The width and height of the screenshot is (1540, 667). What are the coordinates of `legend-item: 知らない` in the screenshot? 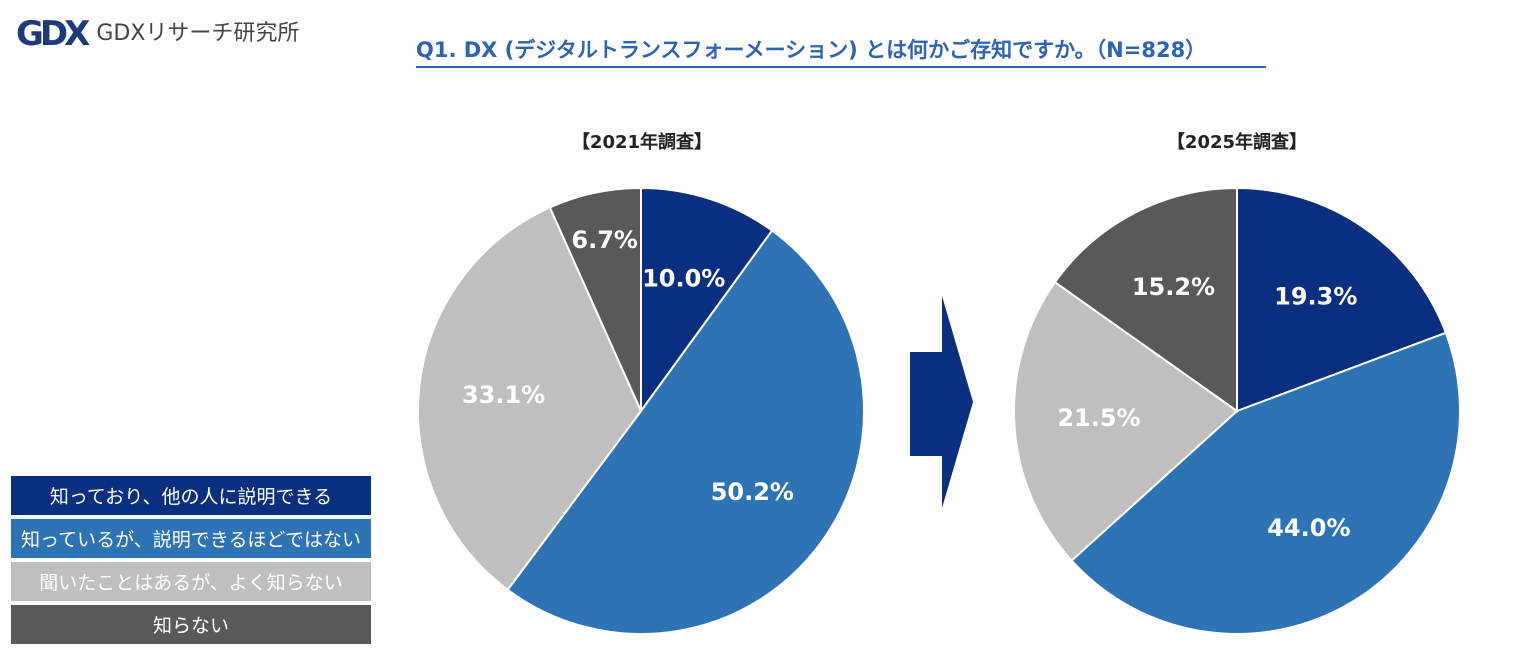 It's located at (191, 624).